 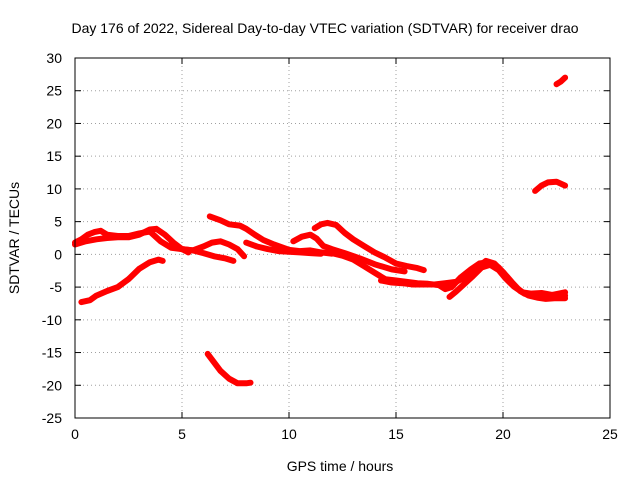 What do you see at coordinates (503, 434) in the screenshot?
I see `x-tick-label: 20` at bounding box center [503, 434].